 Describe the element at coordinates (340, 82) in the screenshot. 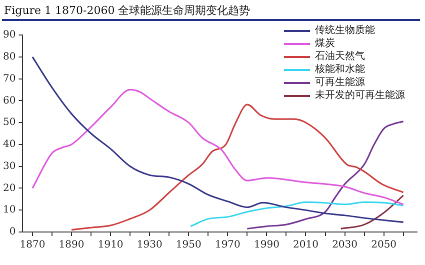

I see `legend-label: 可再生能源` at that location.